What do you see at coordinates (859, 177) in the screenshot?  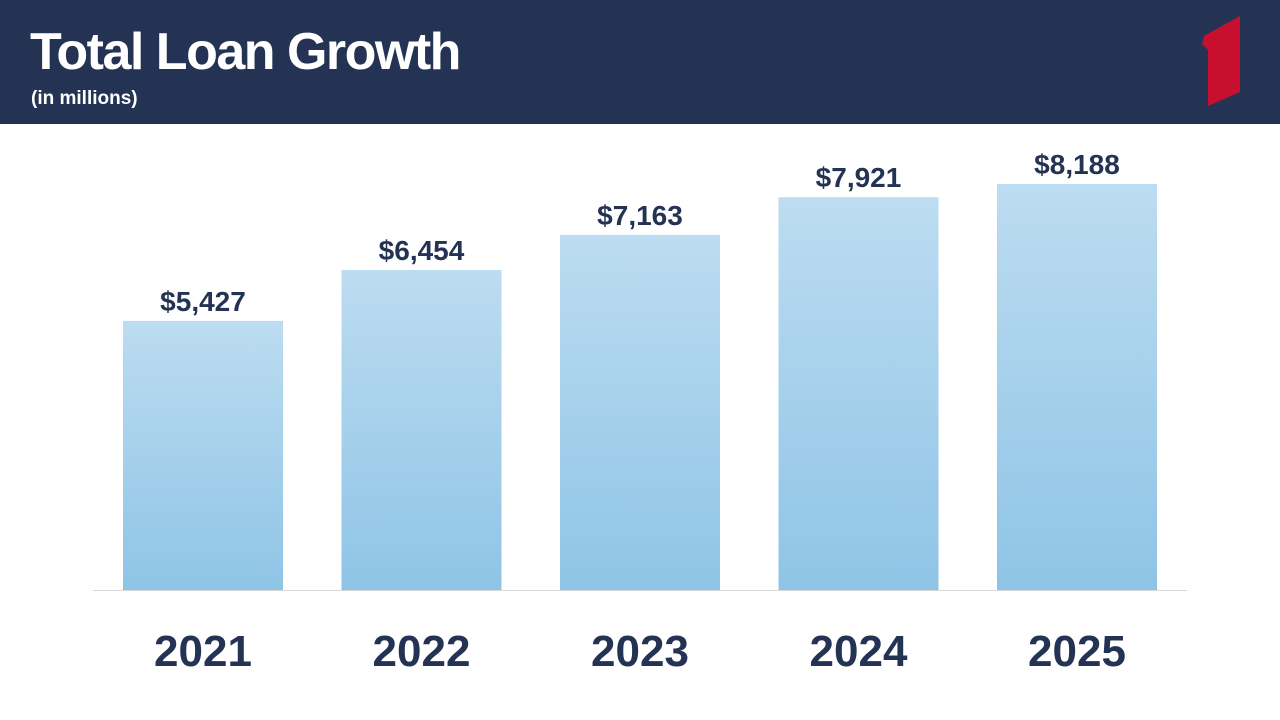 I see `data-label-2024: $7,921` at bounding box center [859, 177].